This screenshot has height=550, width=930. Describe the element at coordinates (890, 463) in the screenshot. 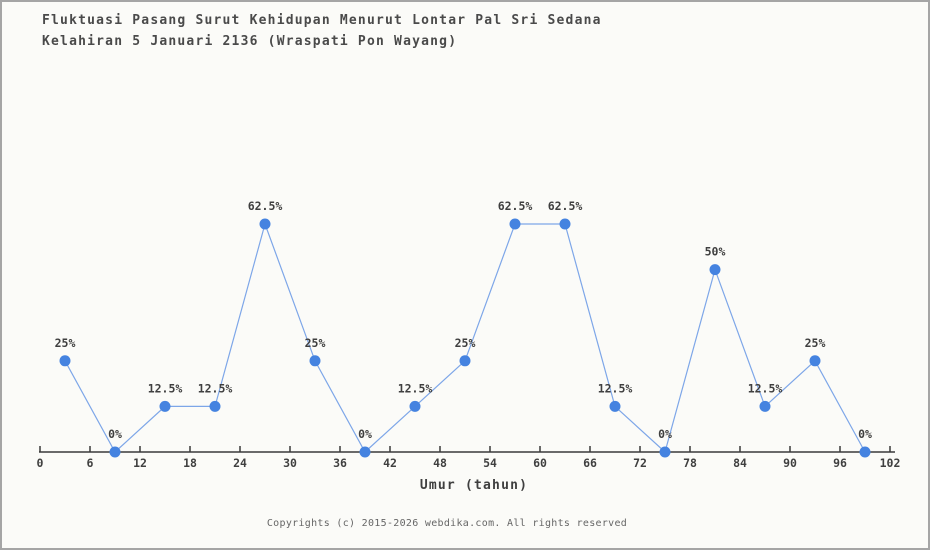

I see `x-axis-tick-label: 102` at that location.